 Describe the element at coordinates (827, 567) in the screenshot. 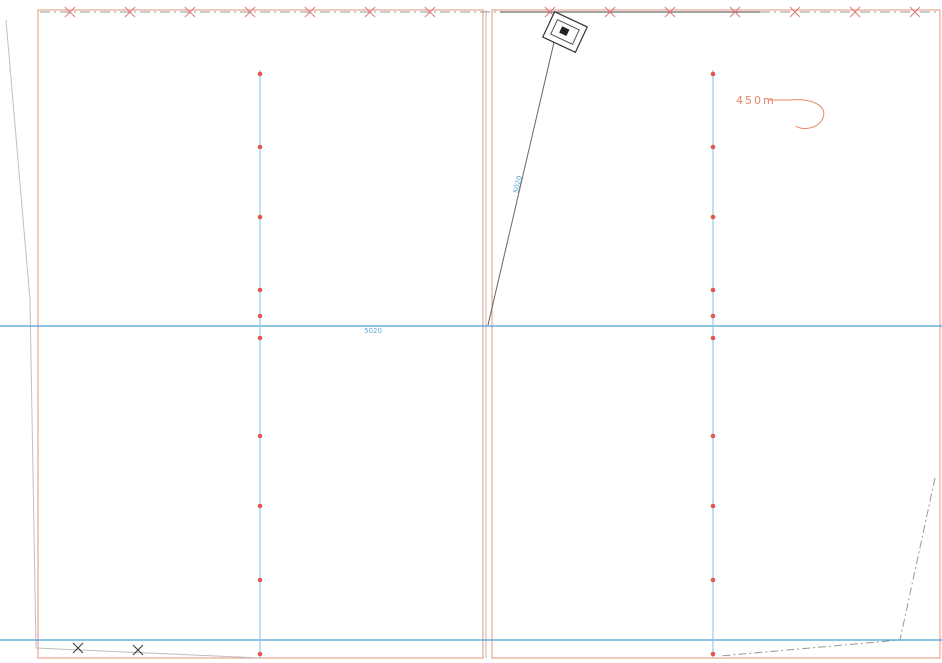

I see `boundary-right` at that location.